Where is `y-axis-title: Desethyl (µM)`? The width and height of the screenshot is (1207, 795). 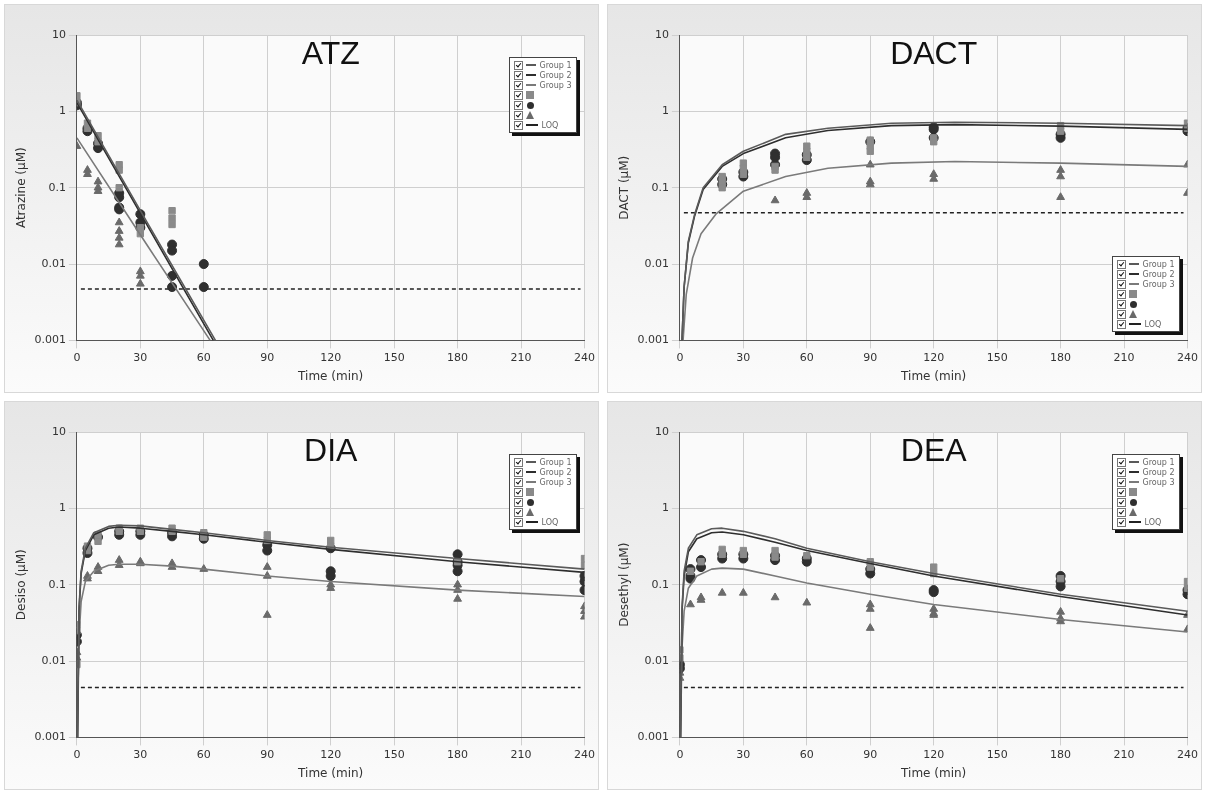 y-axis-title: Desethyl (µM) is located at coordinates (624, 584).